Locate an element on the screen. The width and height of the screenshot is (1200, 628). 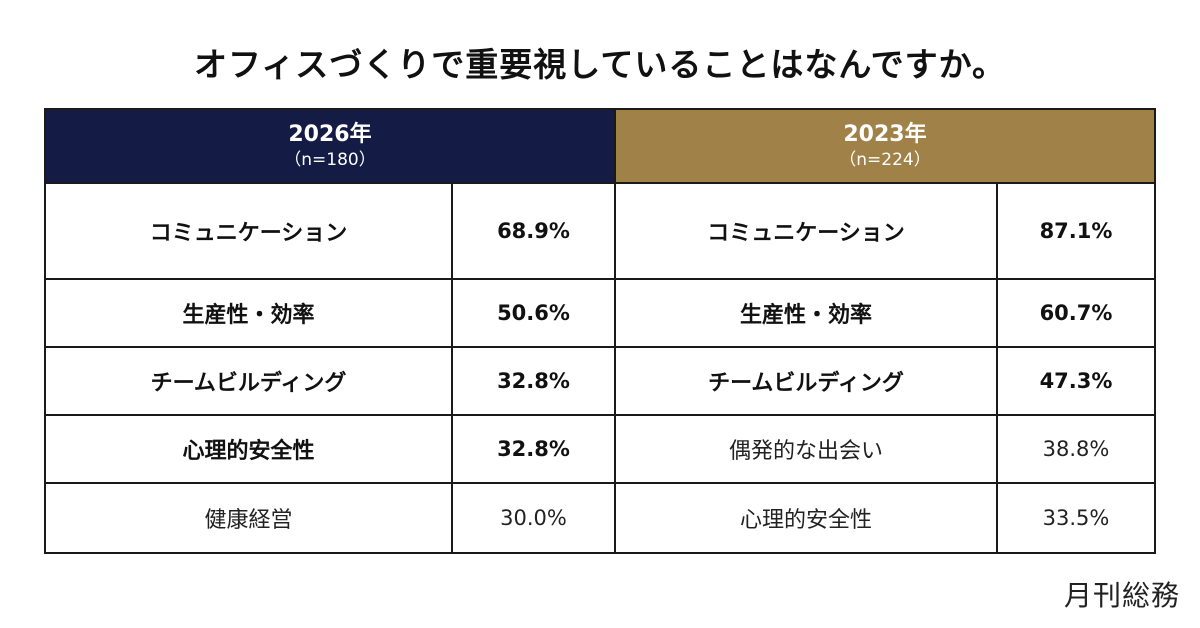
table-row: コミュニケーション 68.9% is located at coordinates (330, 232).